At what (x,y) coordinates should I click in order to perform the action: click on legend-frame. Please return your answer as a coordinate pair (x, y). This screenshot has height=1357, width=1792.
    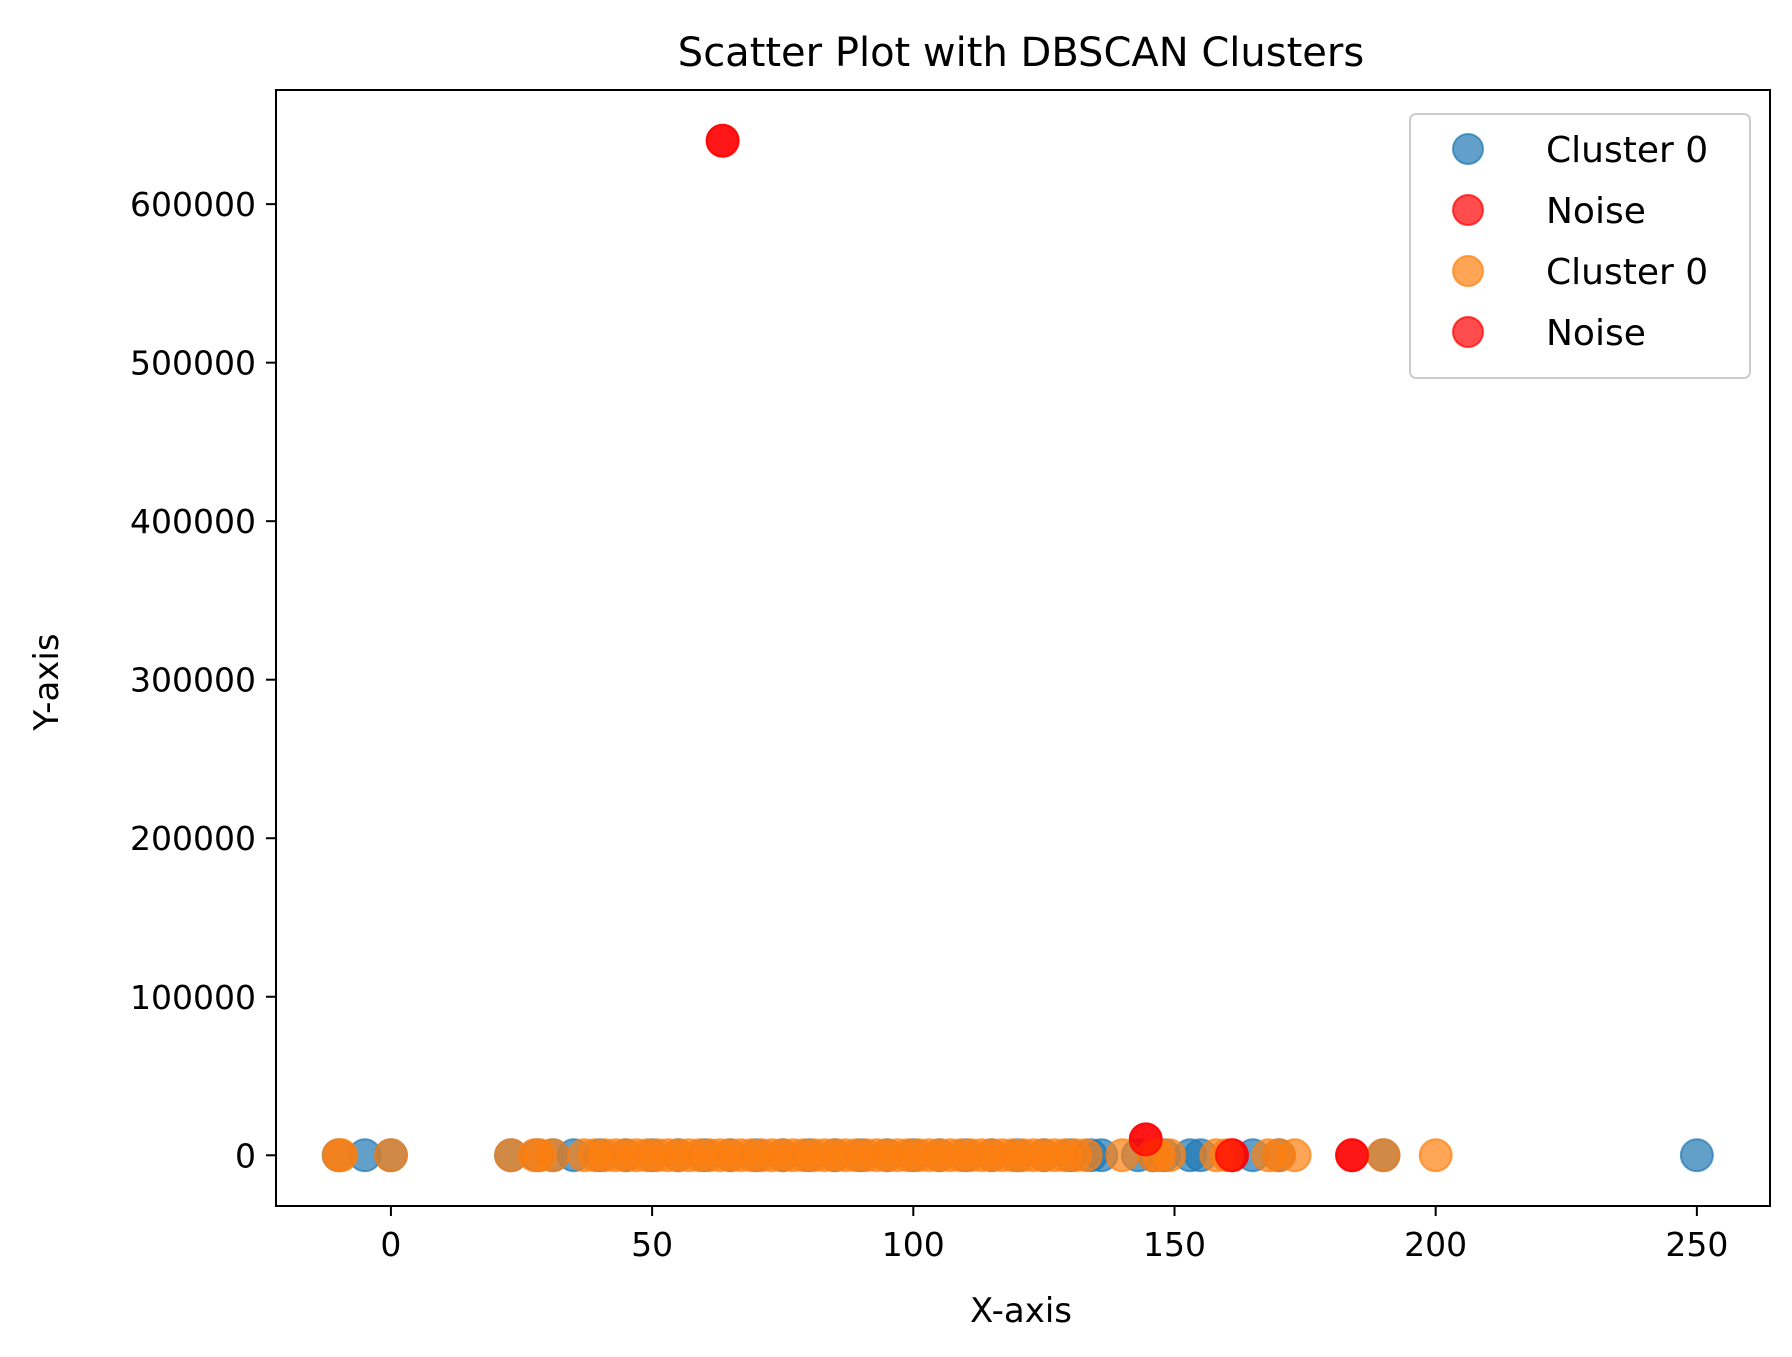
    Looking at the image, I should click on (1580, 246).